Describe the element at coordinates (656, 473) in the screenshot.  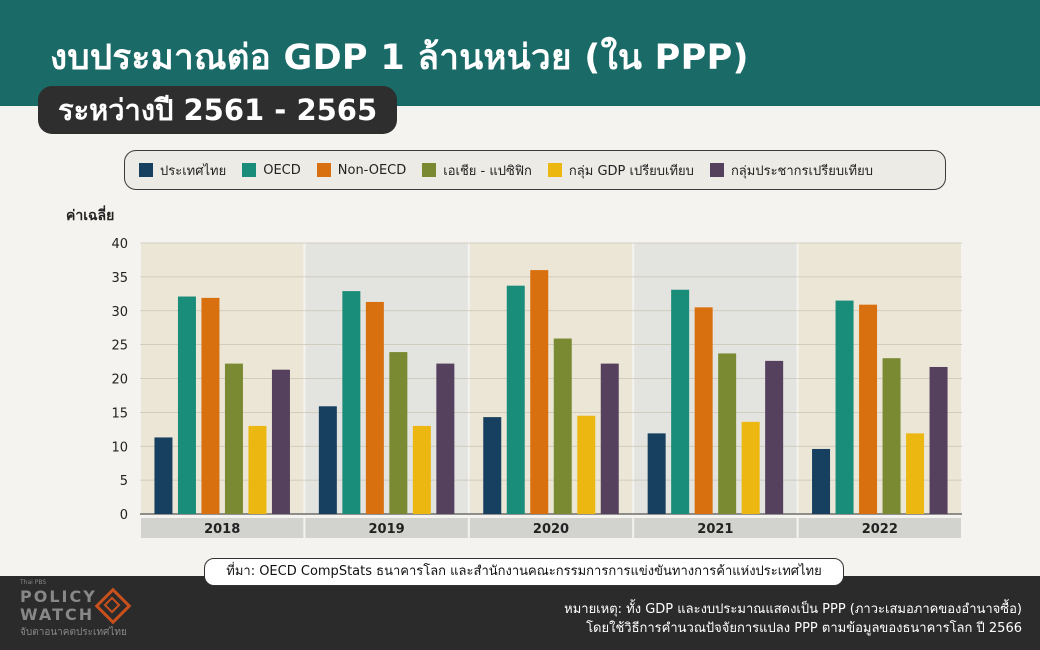
I see `bar-2021-s0` at that location.